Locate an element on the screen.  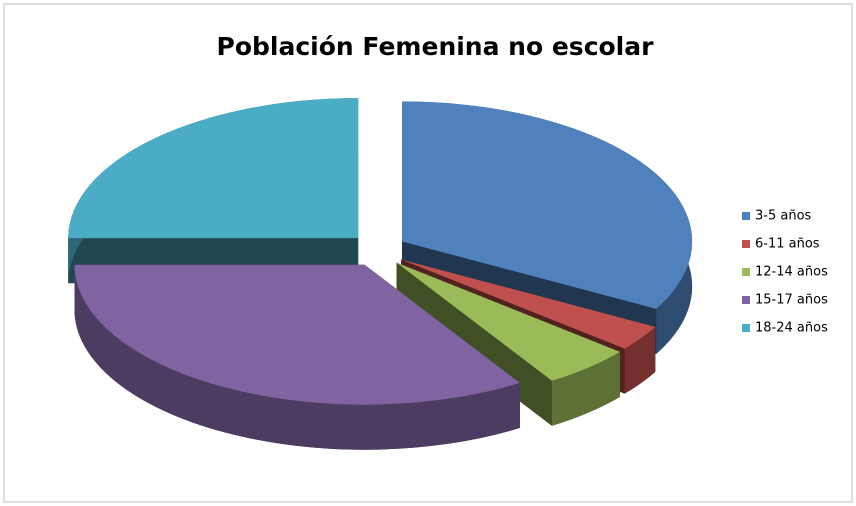
legend-label: 6-11 años is located at coordinates (787, 244).